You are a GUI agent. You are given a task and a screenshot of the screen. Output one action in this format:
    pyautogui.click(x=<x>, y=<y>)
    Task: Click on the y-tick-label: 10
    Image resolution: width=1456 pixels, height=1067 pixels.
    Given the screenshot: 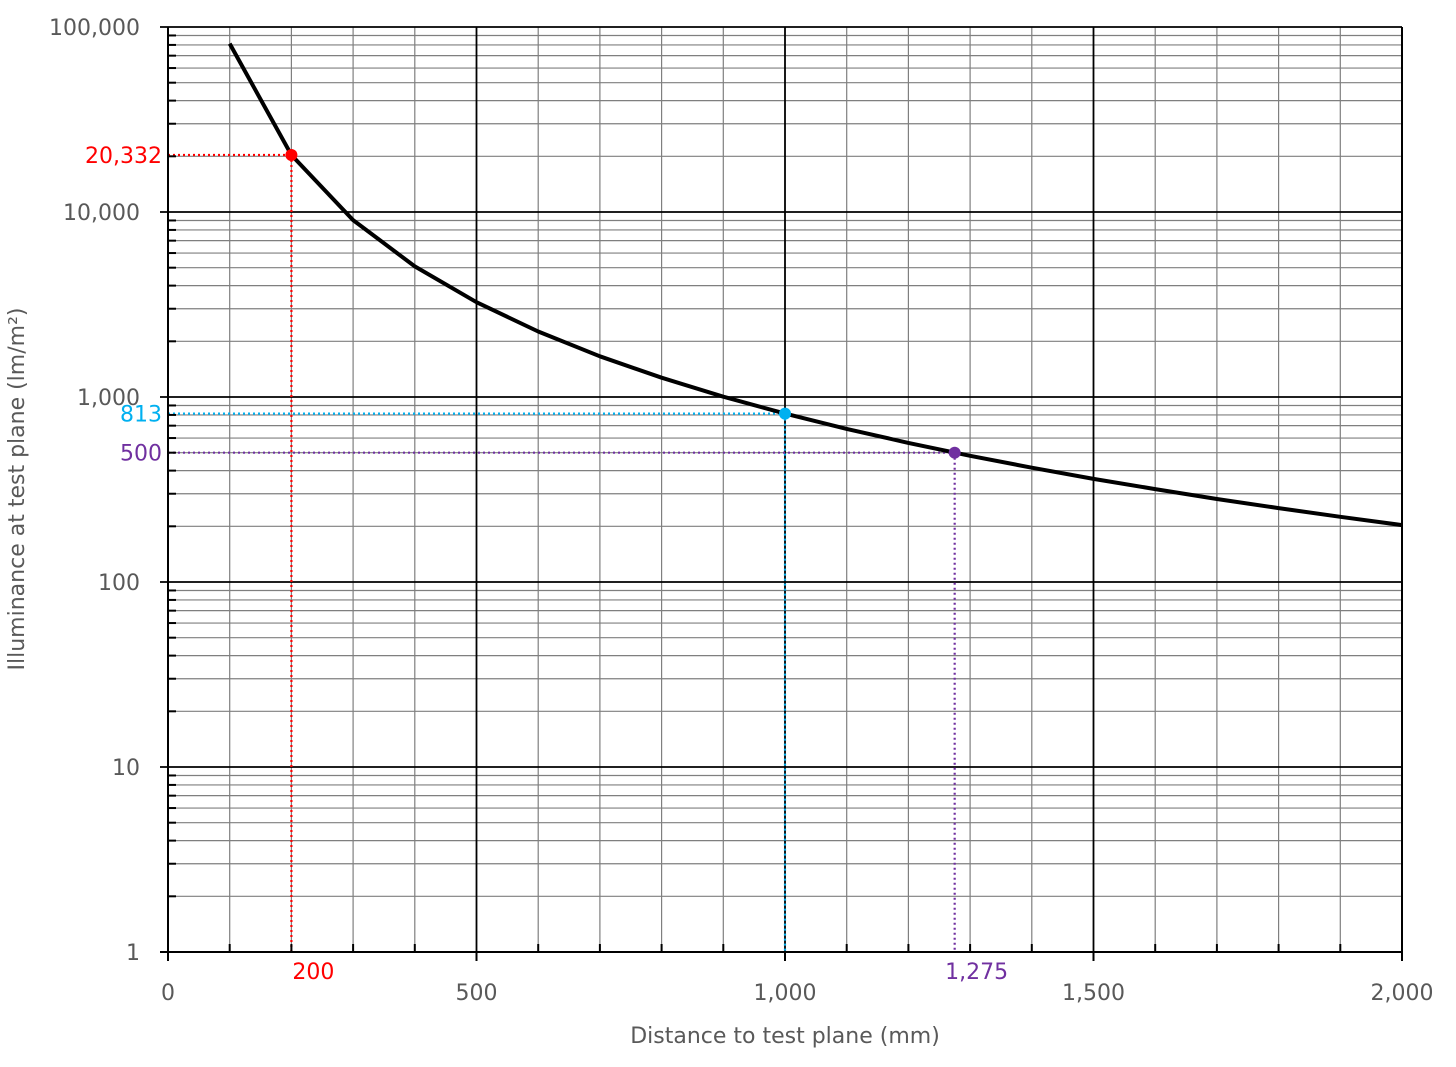 What is the action you would take?
    pyautogui.click(x=126, y=768)
    